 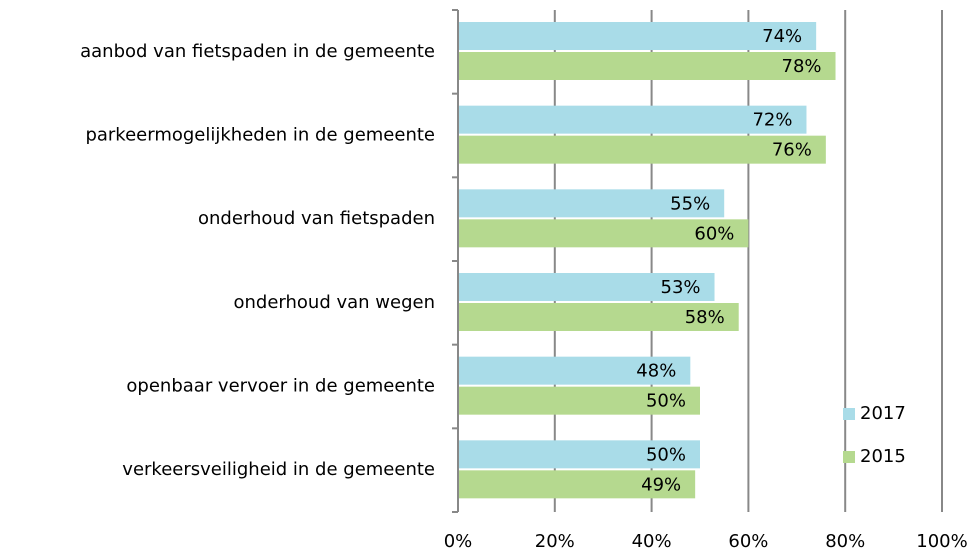 What do you see at coordinates (555, 541) in the screenshot?
I see `x-tick-label: 20%` at bounding box center [555, 541].